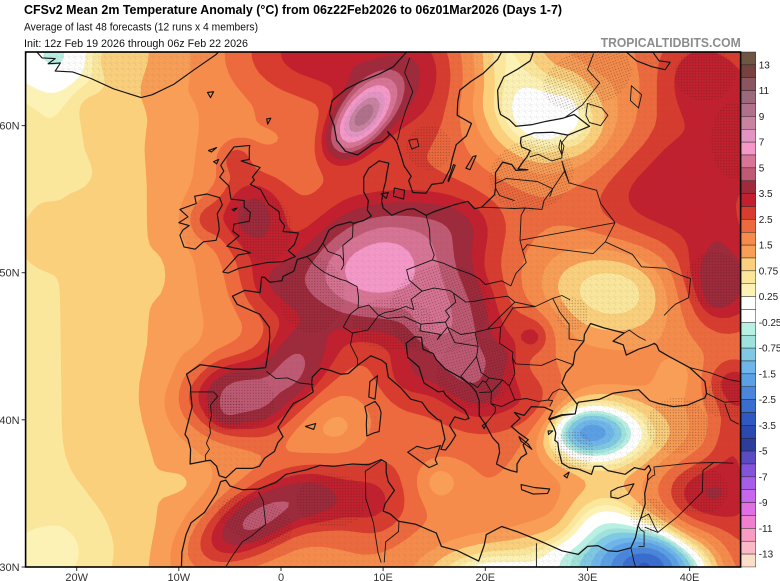 This screenshot has width=780, height=581. Describe the element at coordinates (766, 529) in the screenshot. I see `svg-text: -11` at that location.